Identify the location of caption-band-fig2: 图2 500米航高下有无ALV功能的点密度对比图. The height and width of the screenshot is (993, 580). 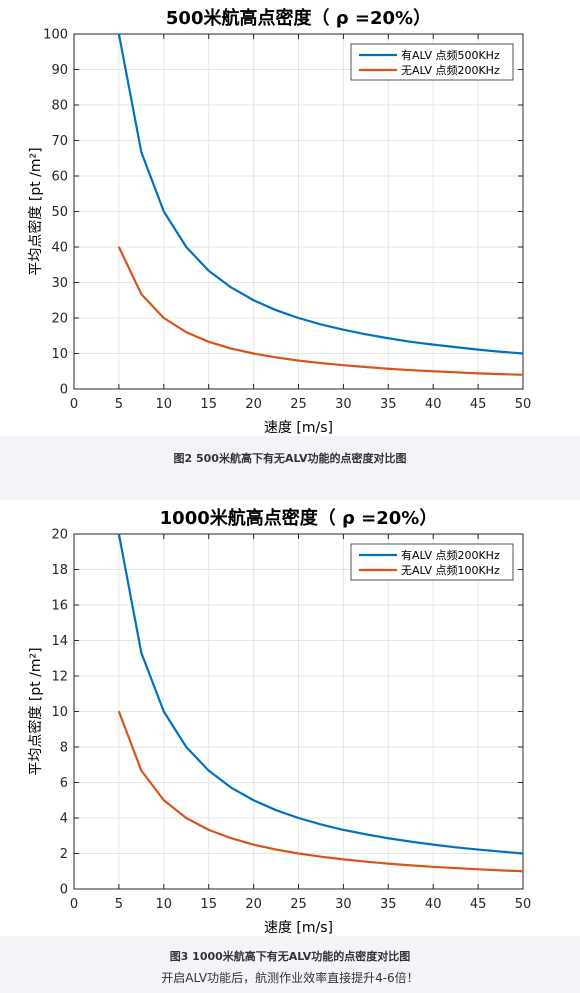
(290, 468).